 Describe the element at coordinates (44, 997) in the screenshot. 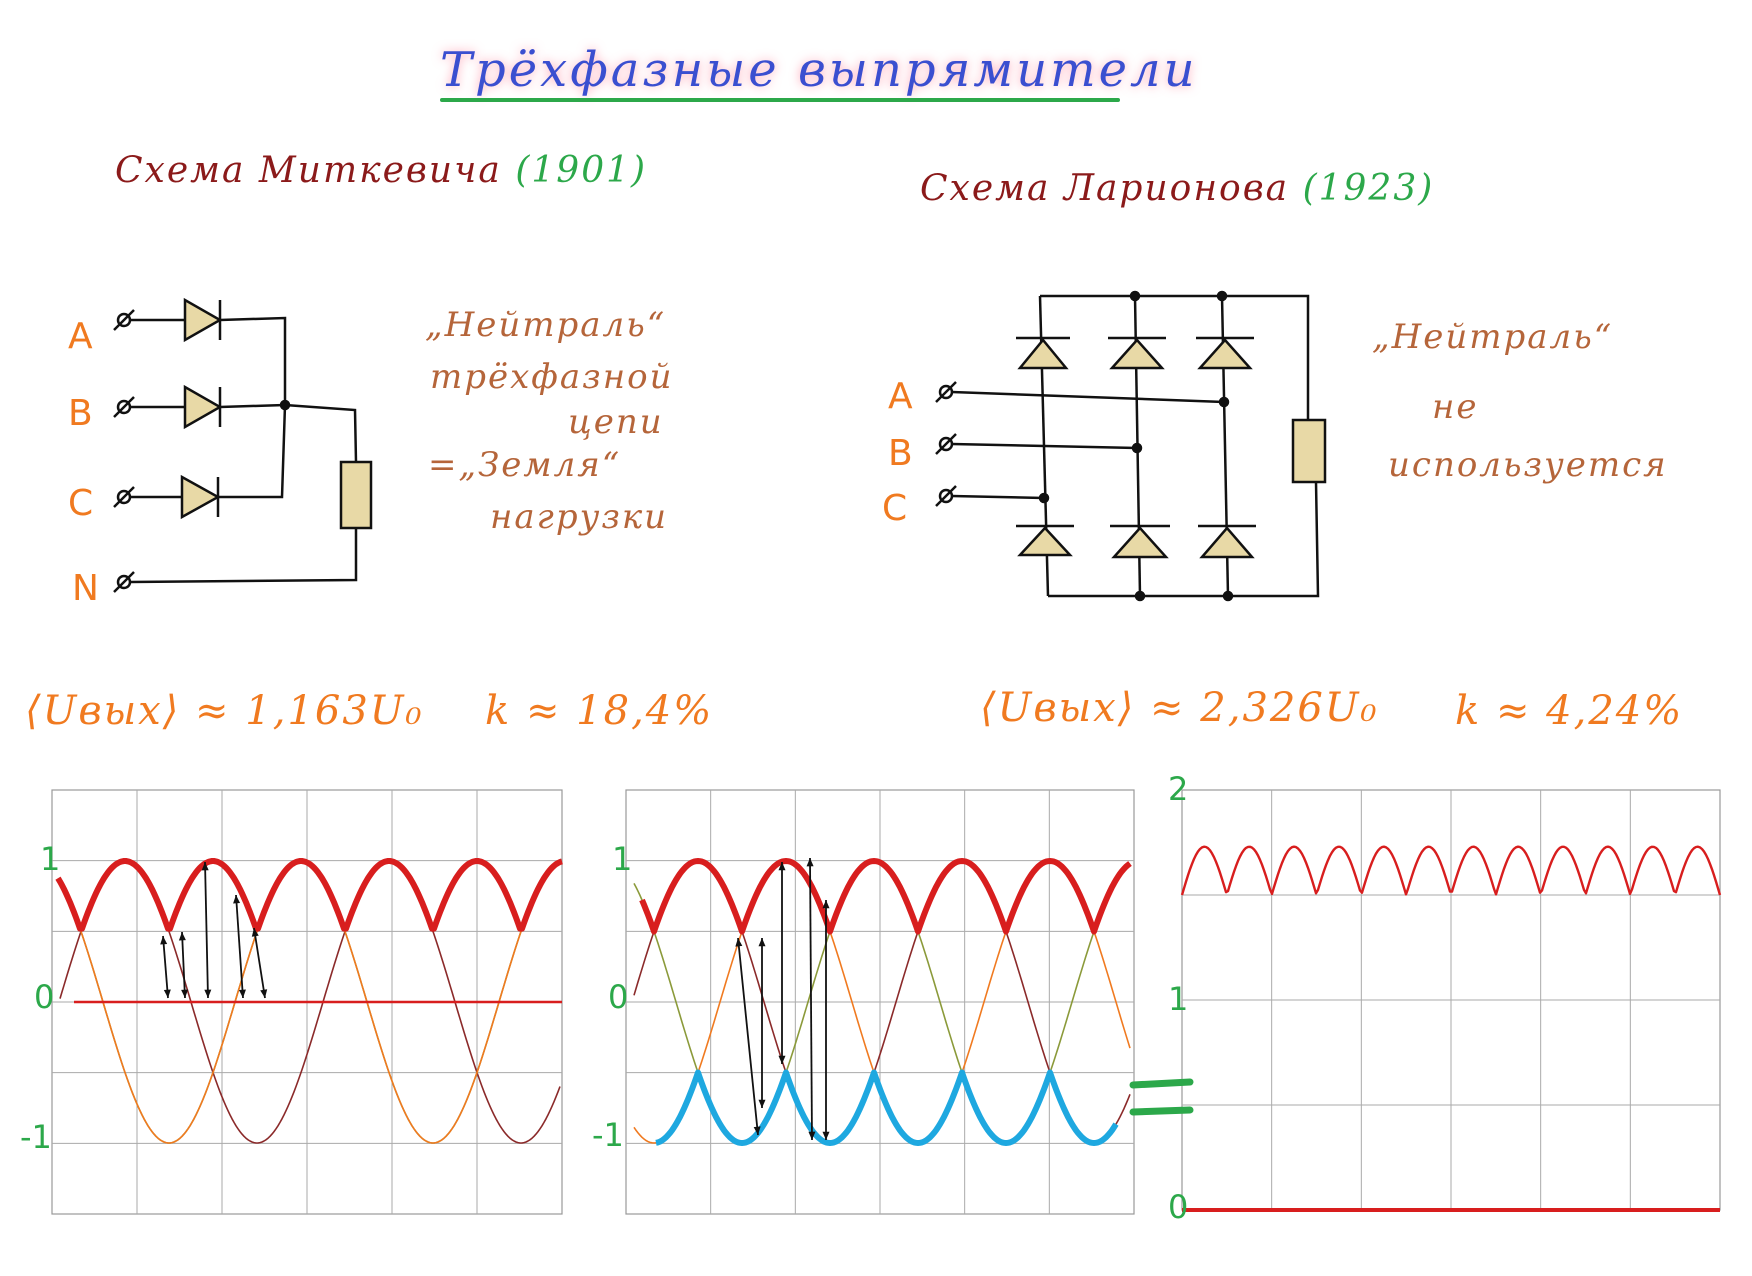

I see `left-tick-0: 0` at that location.